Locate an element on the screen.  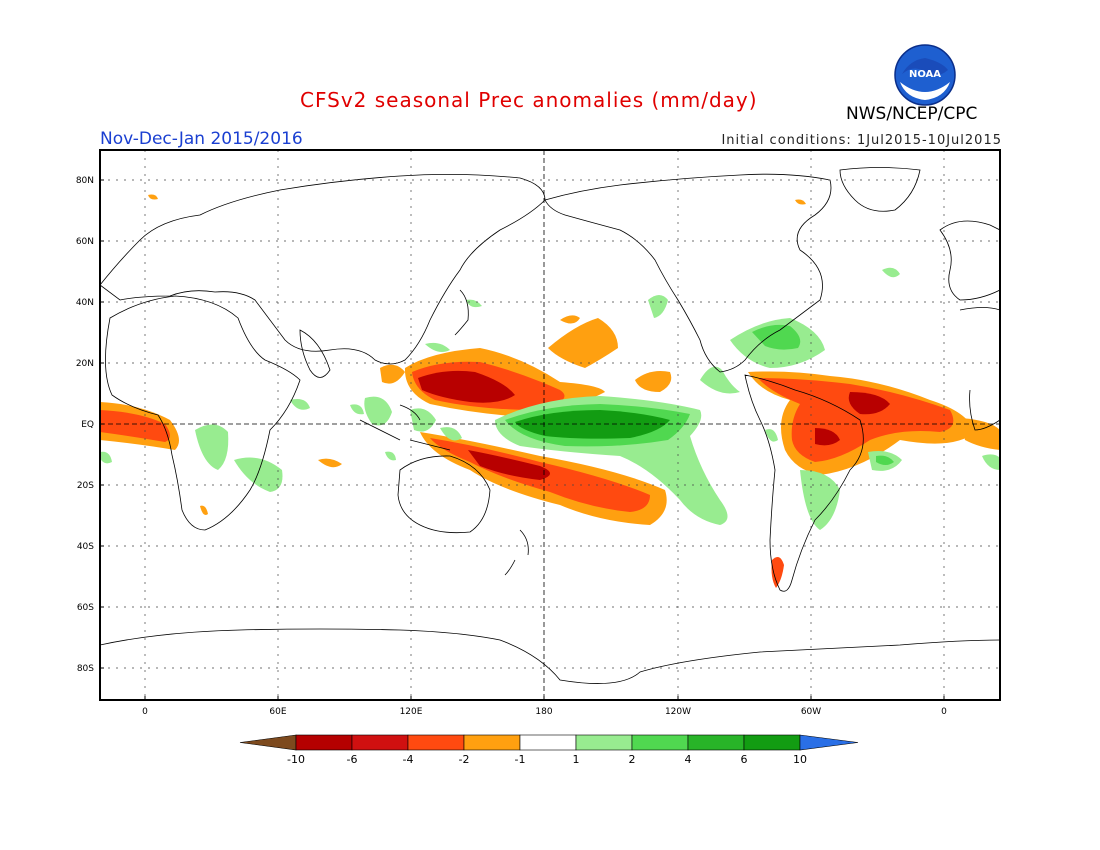
noaa-logo-icon: NOAA is located at coordinates (925, 75).